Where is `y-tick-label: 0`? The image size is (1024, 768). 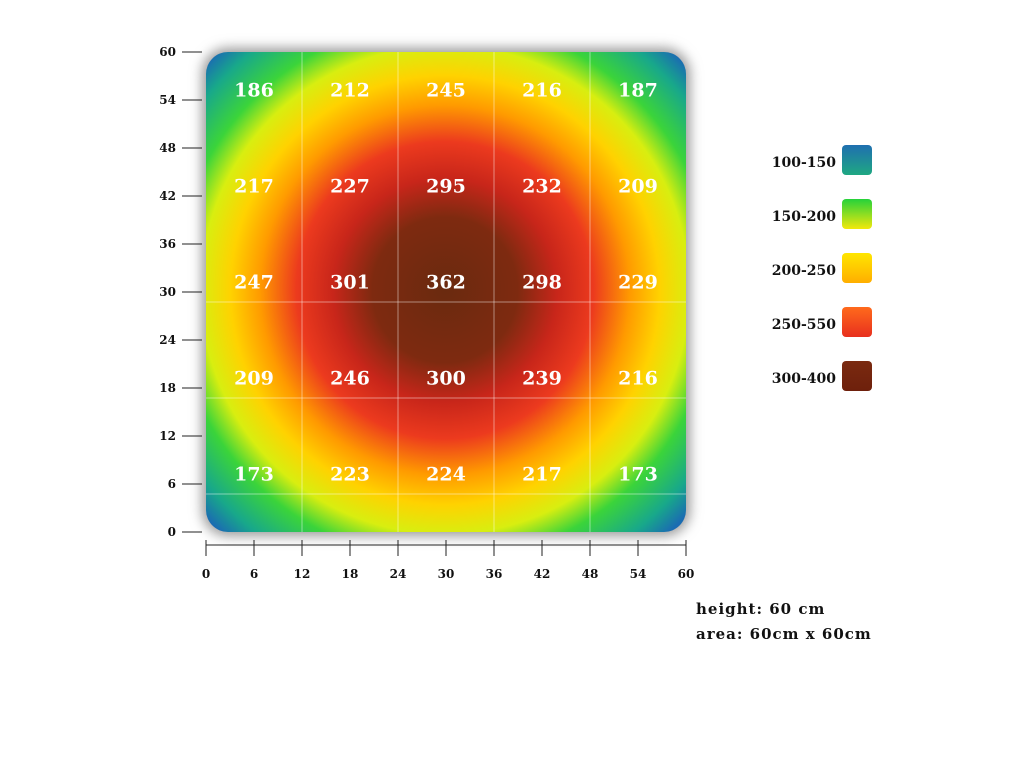 y-tick-label: 0 is located at coordinates (172, 532).